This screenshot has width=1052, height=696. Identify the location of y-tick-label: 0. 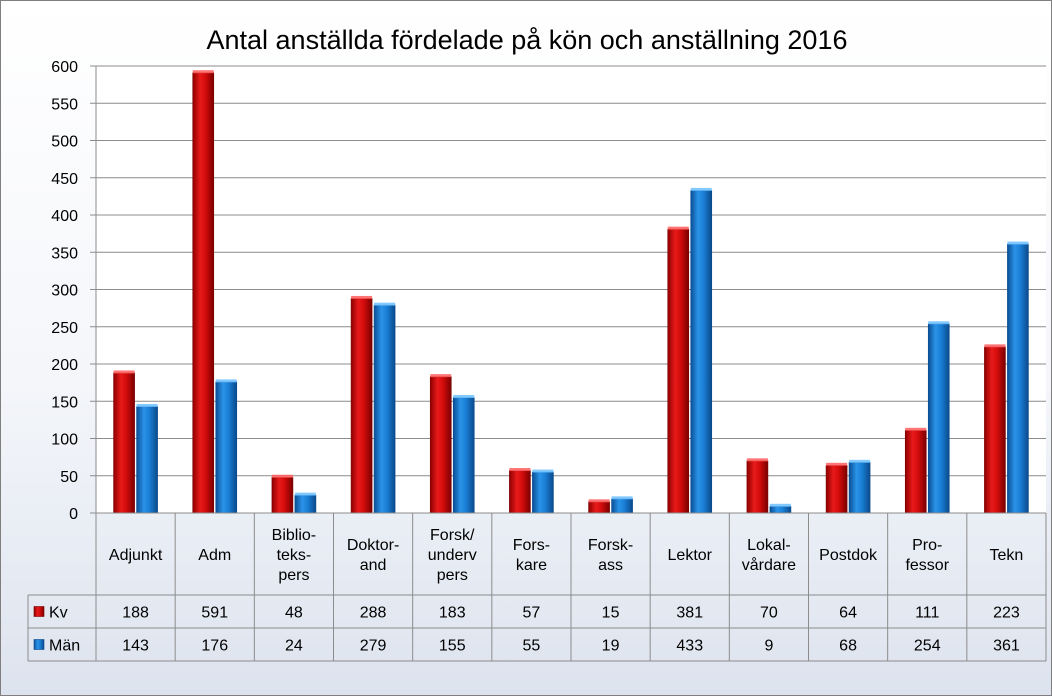
(73, 514).